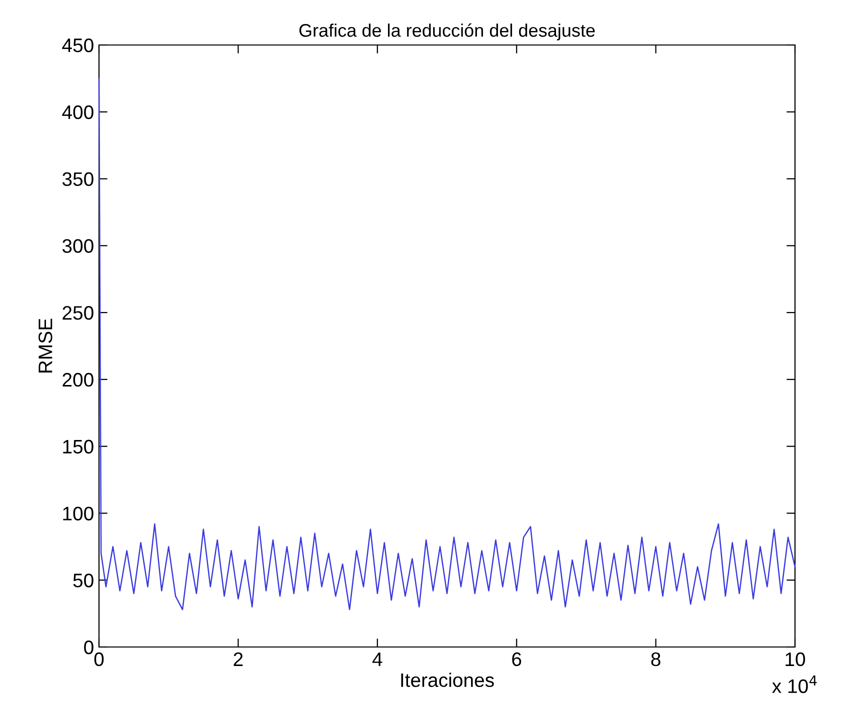 Image resolution: width=841 pixels, height=713 pixels. What do you see at coordinates (78, 45) in the screenshot?
I see `y-tick-label: 450` at bounding box center [78, 45].